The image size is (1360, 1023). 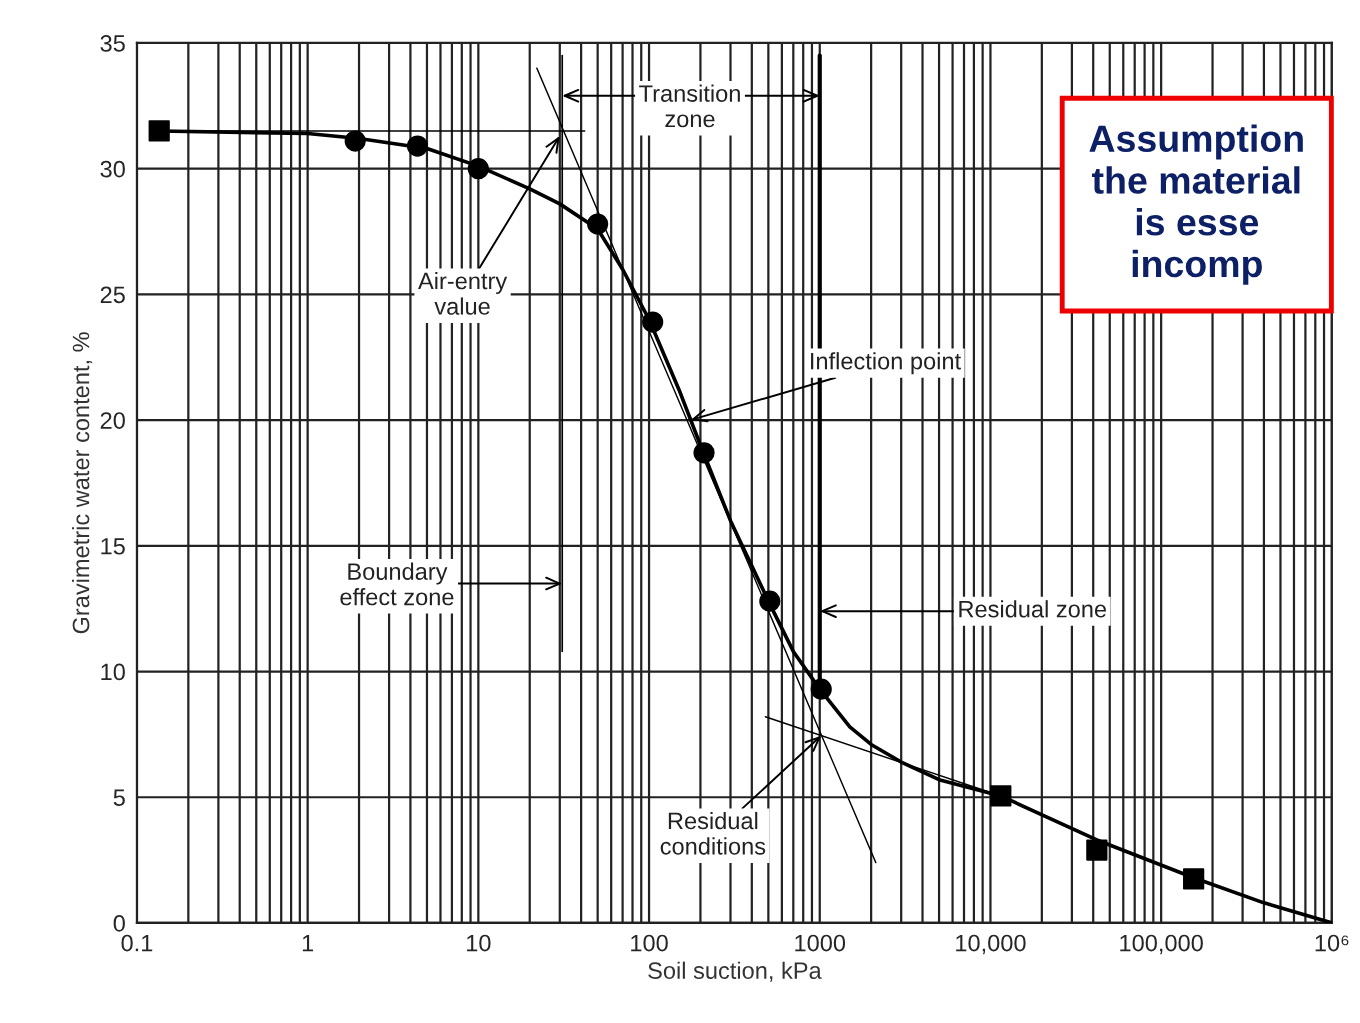 What do you see at coordinates (113, 546) in the screenshot?
I see `y-tick-label: 15` at bounding box center [113, 546].